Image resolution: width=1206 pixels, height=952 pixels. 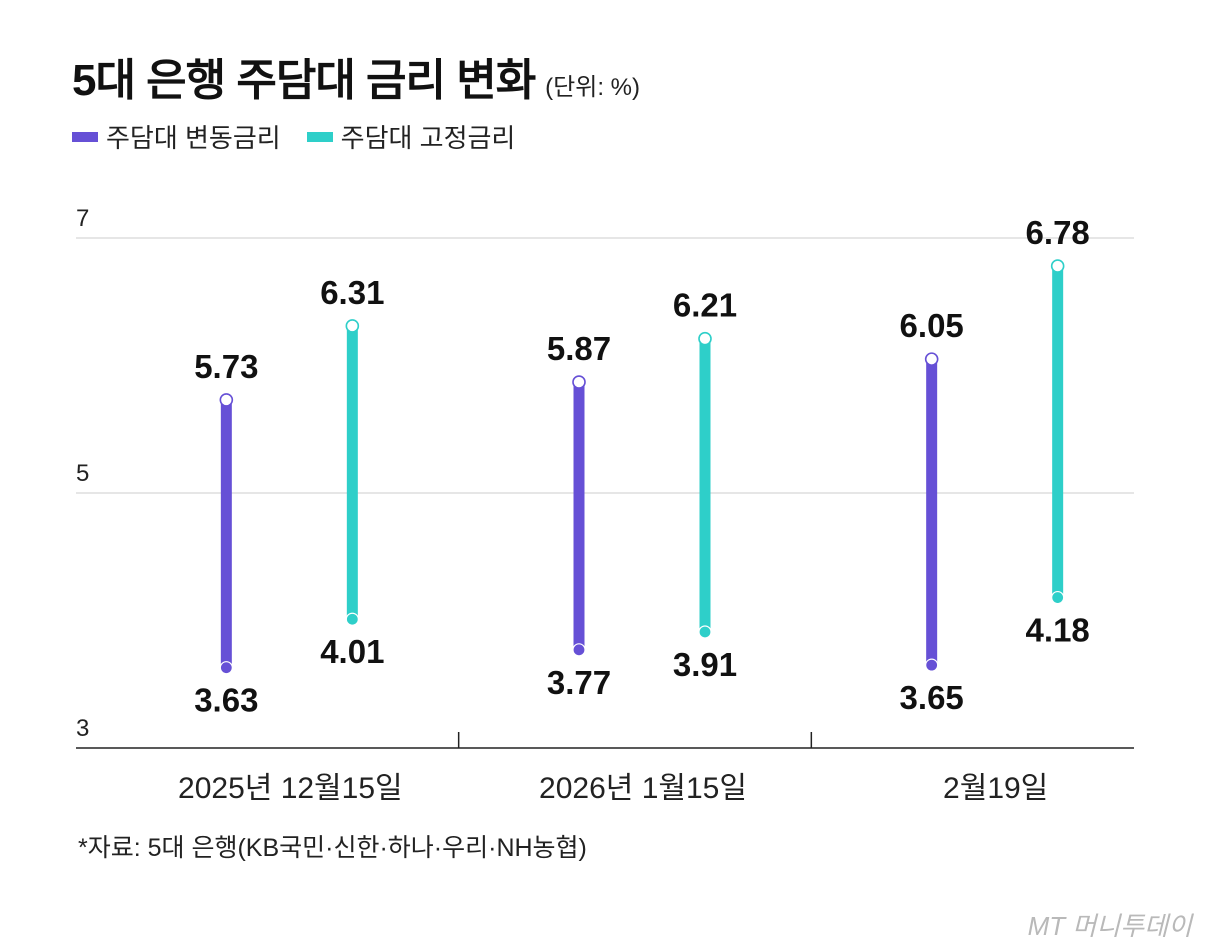 I want to click on y-tick-label: 5, so click(x=82, y=473).